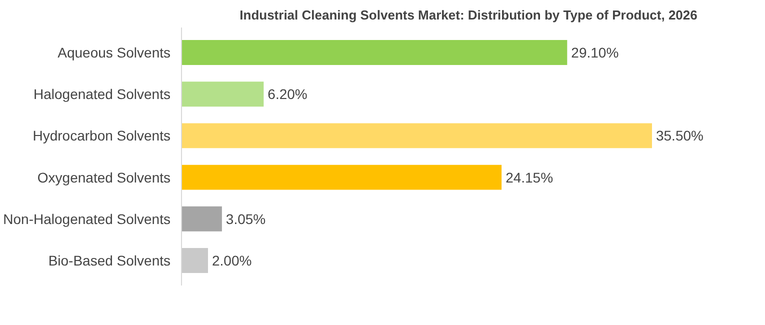  Describe the element at coordinates (595, 52) in the screenshot. I see `data-label: 29.10%` at that location.